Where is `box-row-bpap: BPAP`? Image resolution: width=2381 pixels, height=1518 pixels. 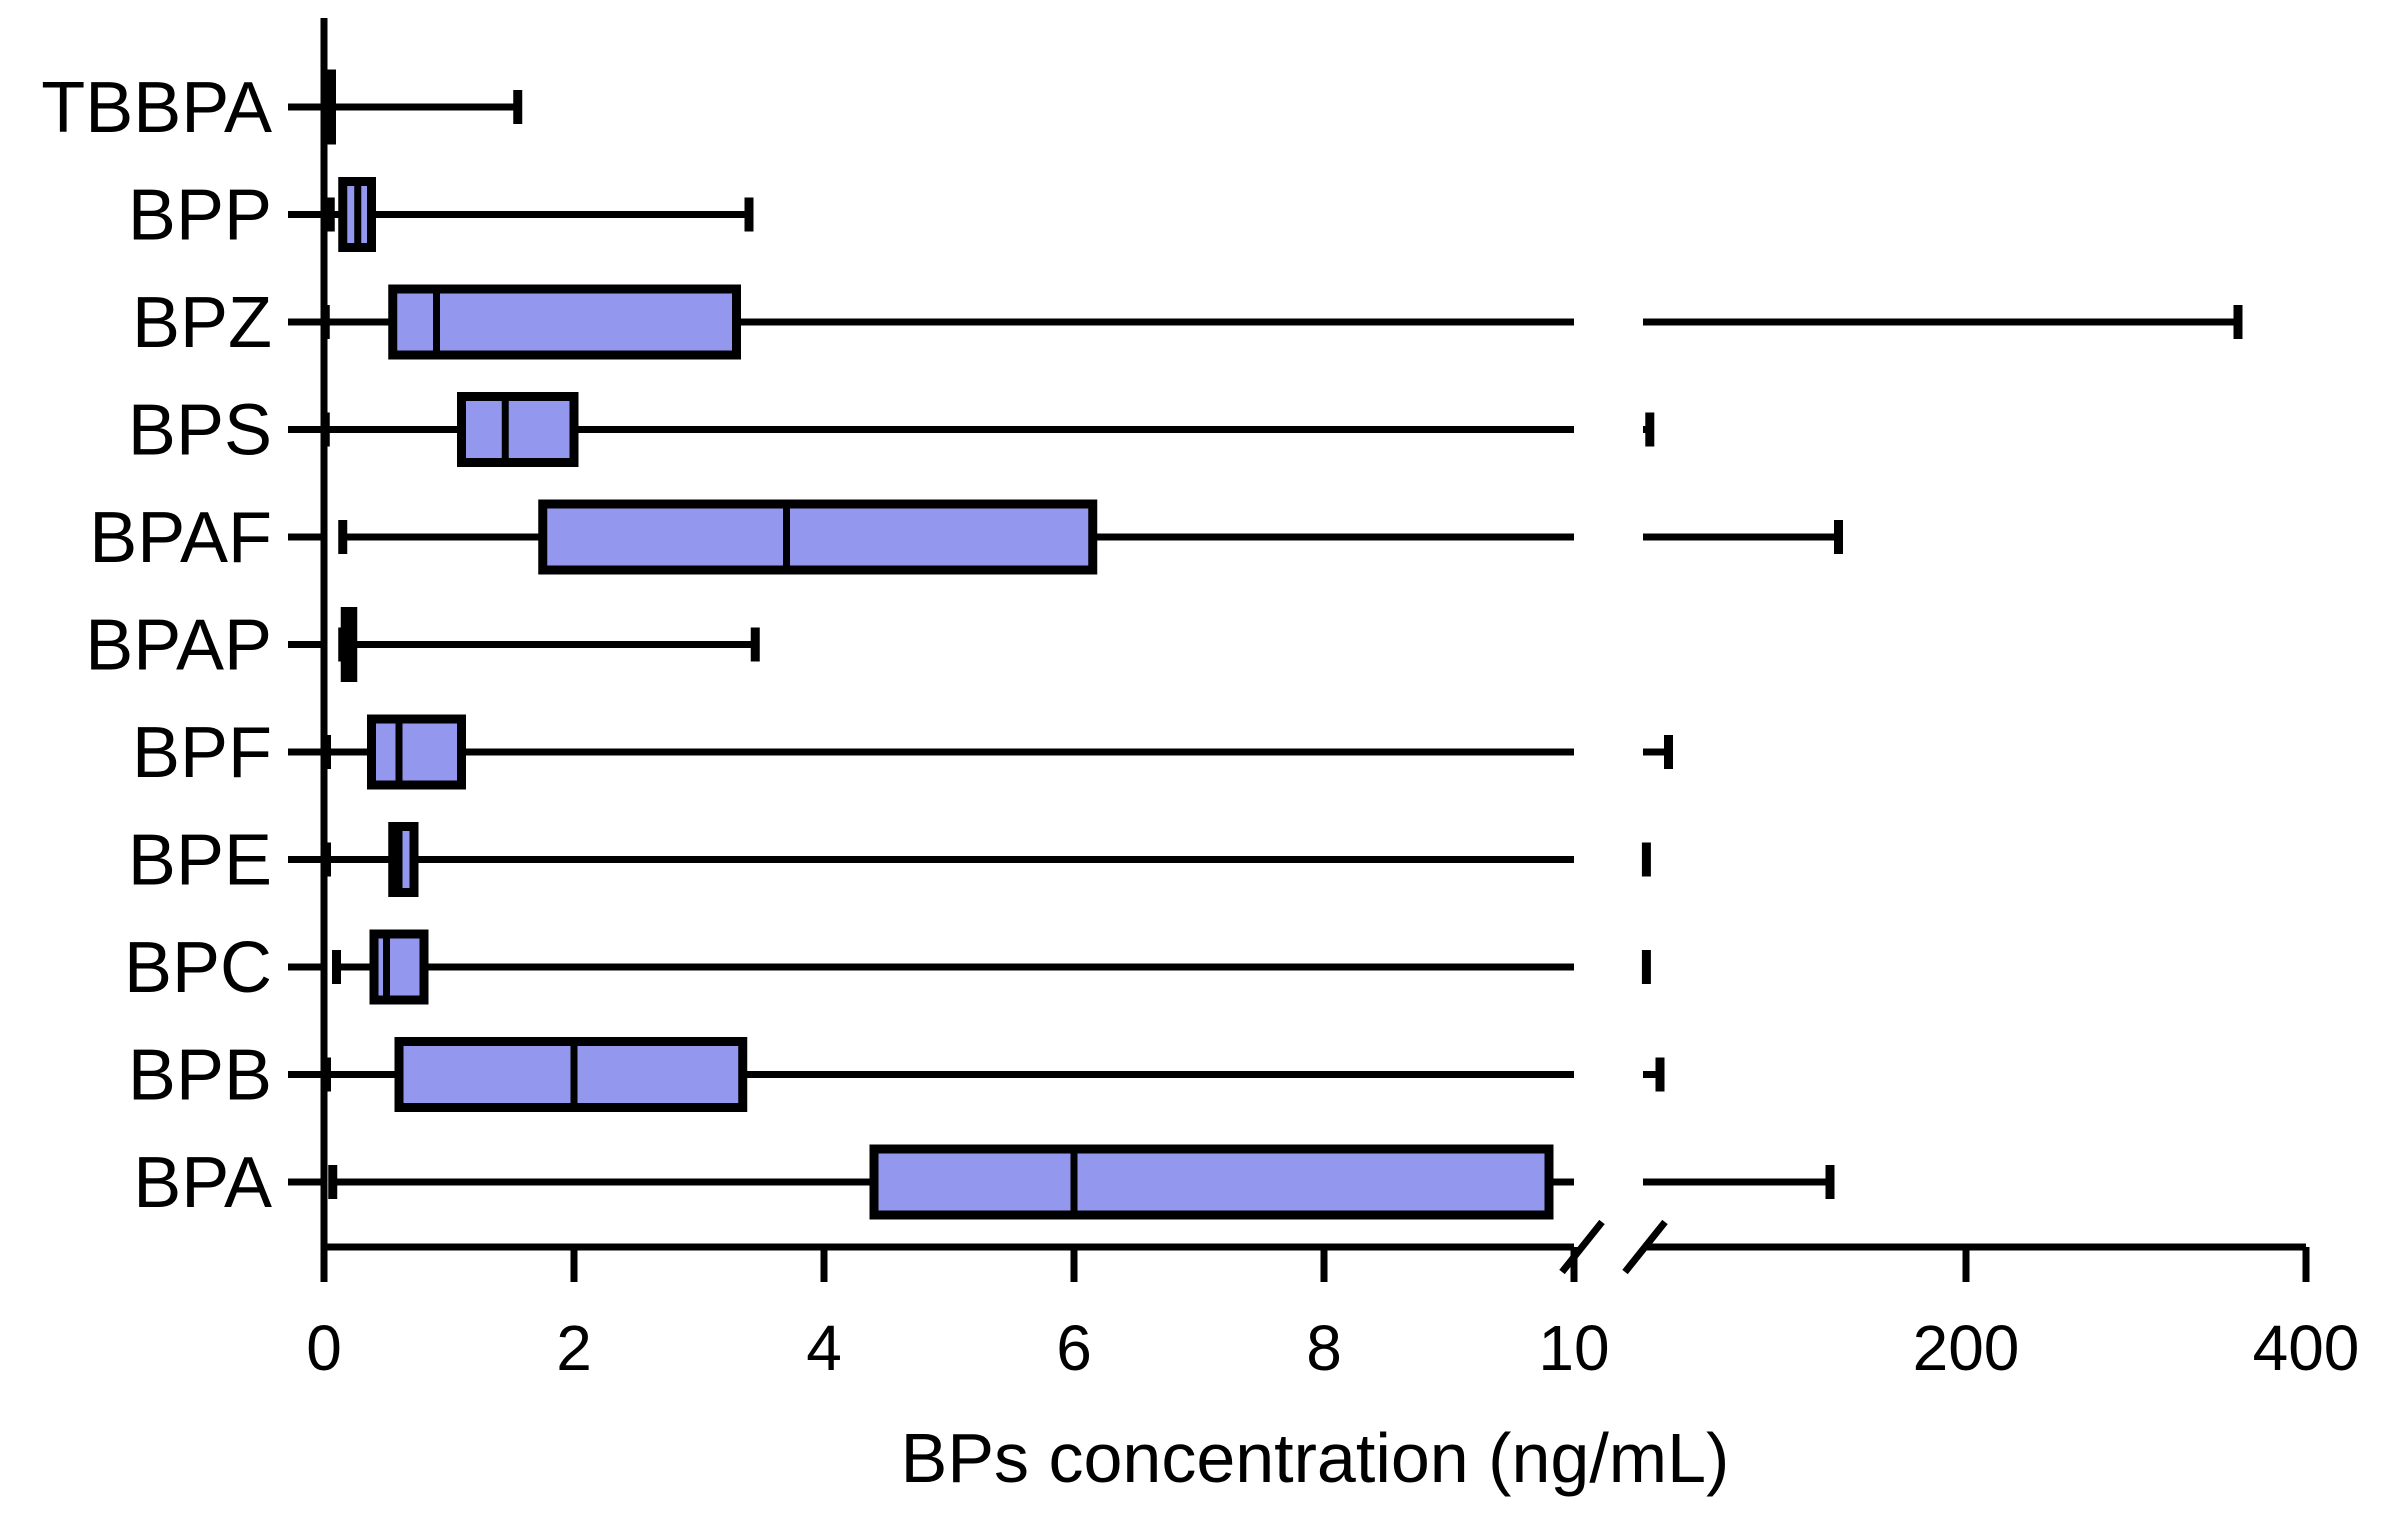 box-row-bpap: BPAP is located at coordinates (422, 646).